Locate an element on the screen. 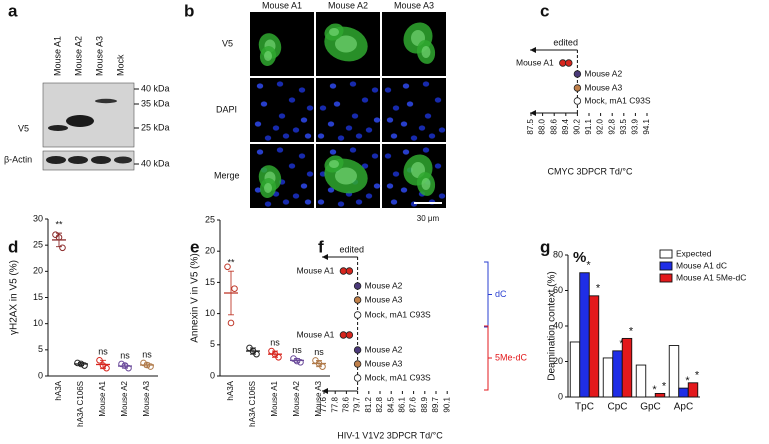  series-label: Mouse A3 is located at coordinates (603, 87).